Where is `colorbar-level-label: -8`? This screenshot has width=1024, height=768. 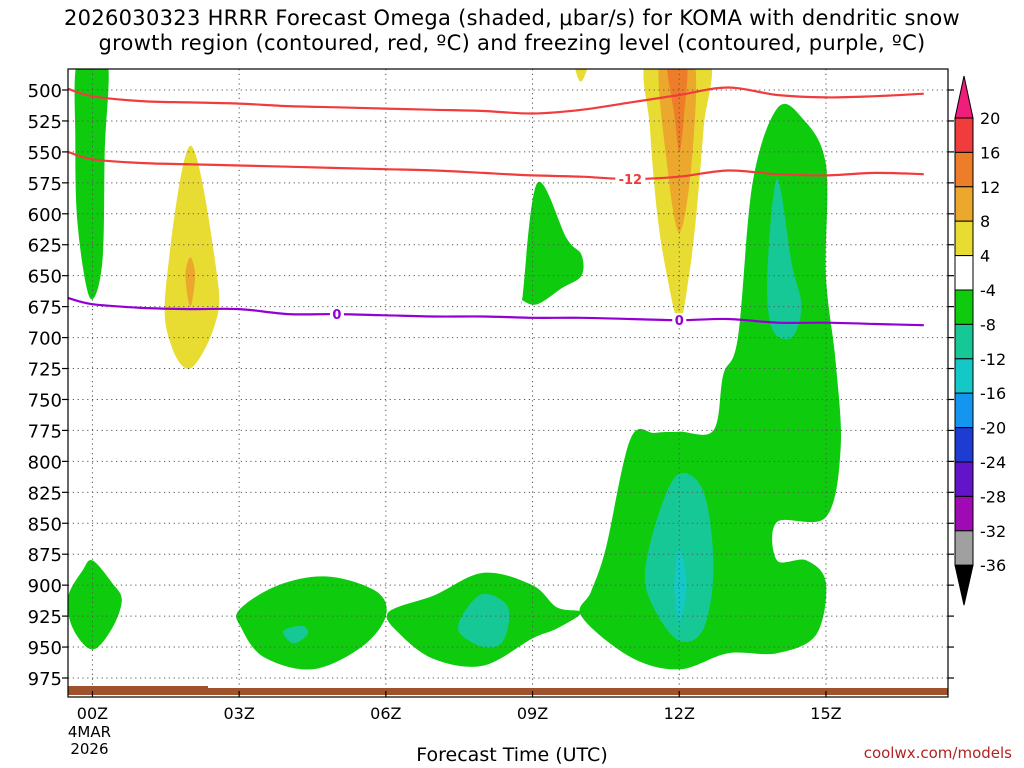
colorbar-level-label: -8 is located at coordinates (988, 324).